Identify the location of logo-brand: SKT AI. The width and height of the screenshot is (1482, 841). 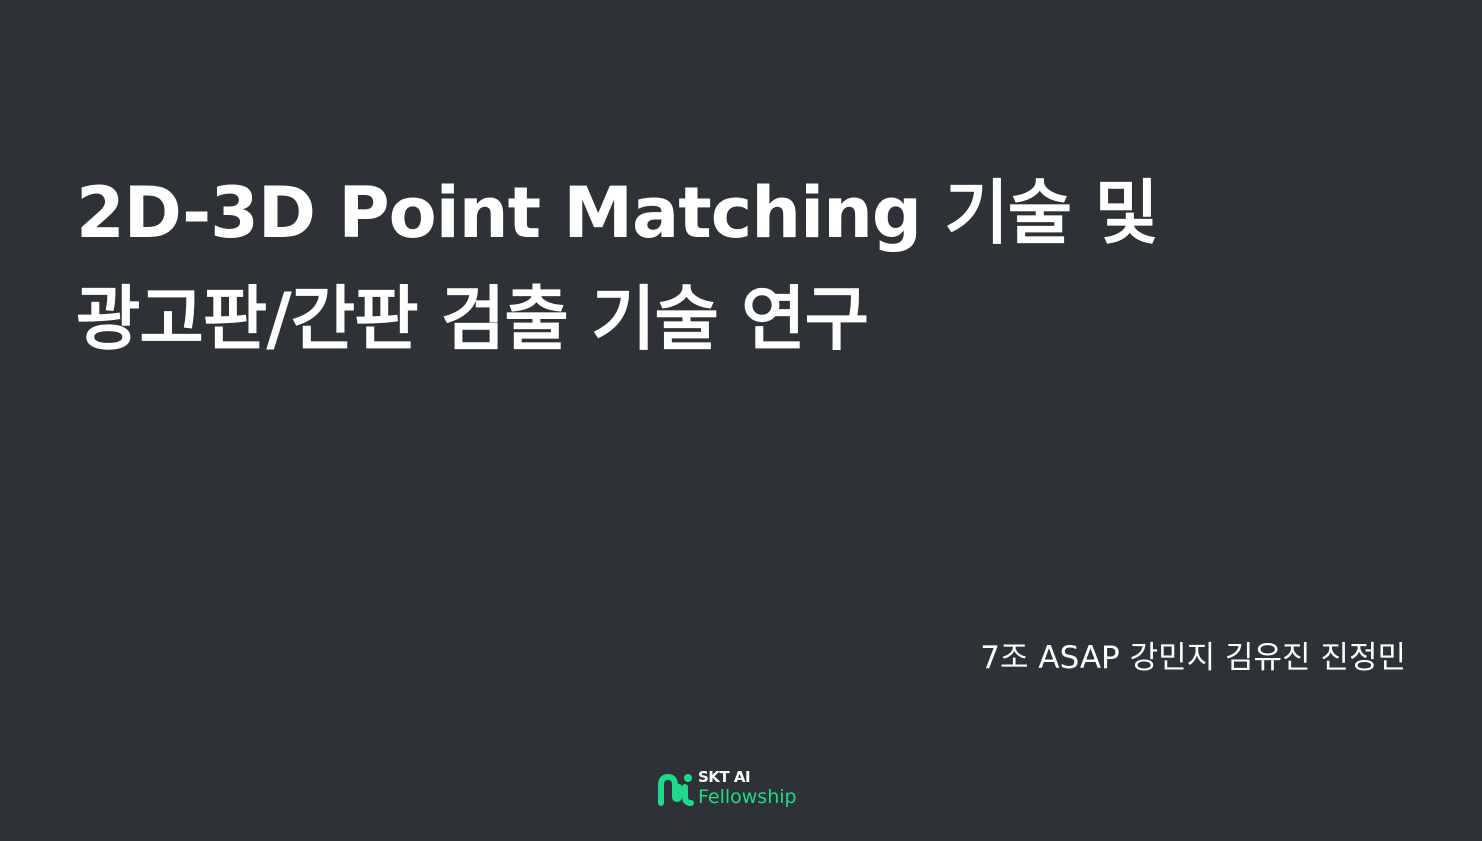
(724, 777).